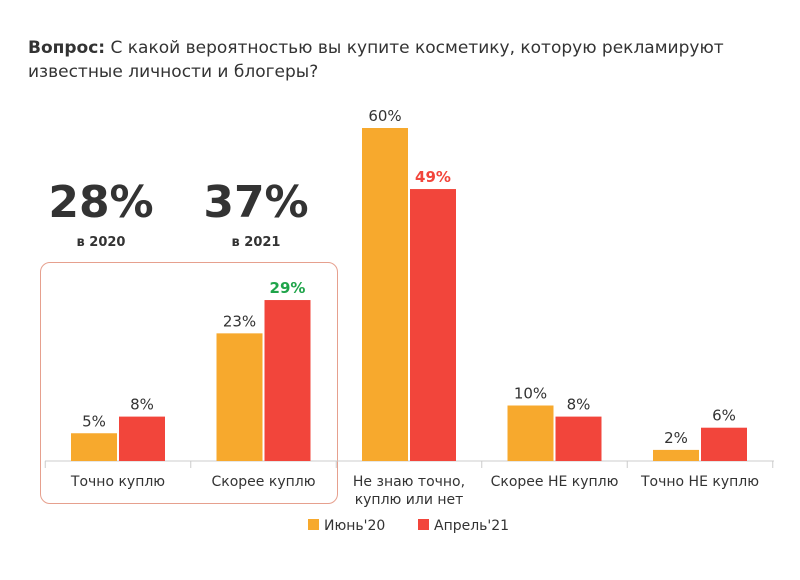 Image resolution: width=800 pixels, height=580 pixels. I want to click on bar-data-label: 49%, so click(433, 177).